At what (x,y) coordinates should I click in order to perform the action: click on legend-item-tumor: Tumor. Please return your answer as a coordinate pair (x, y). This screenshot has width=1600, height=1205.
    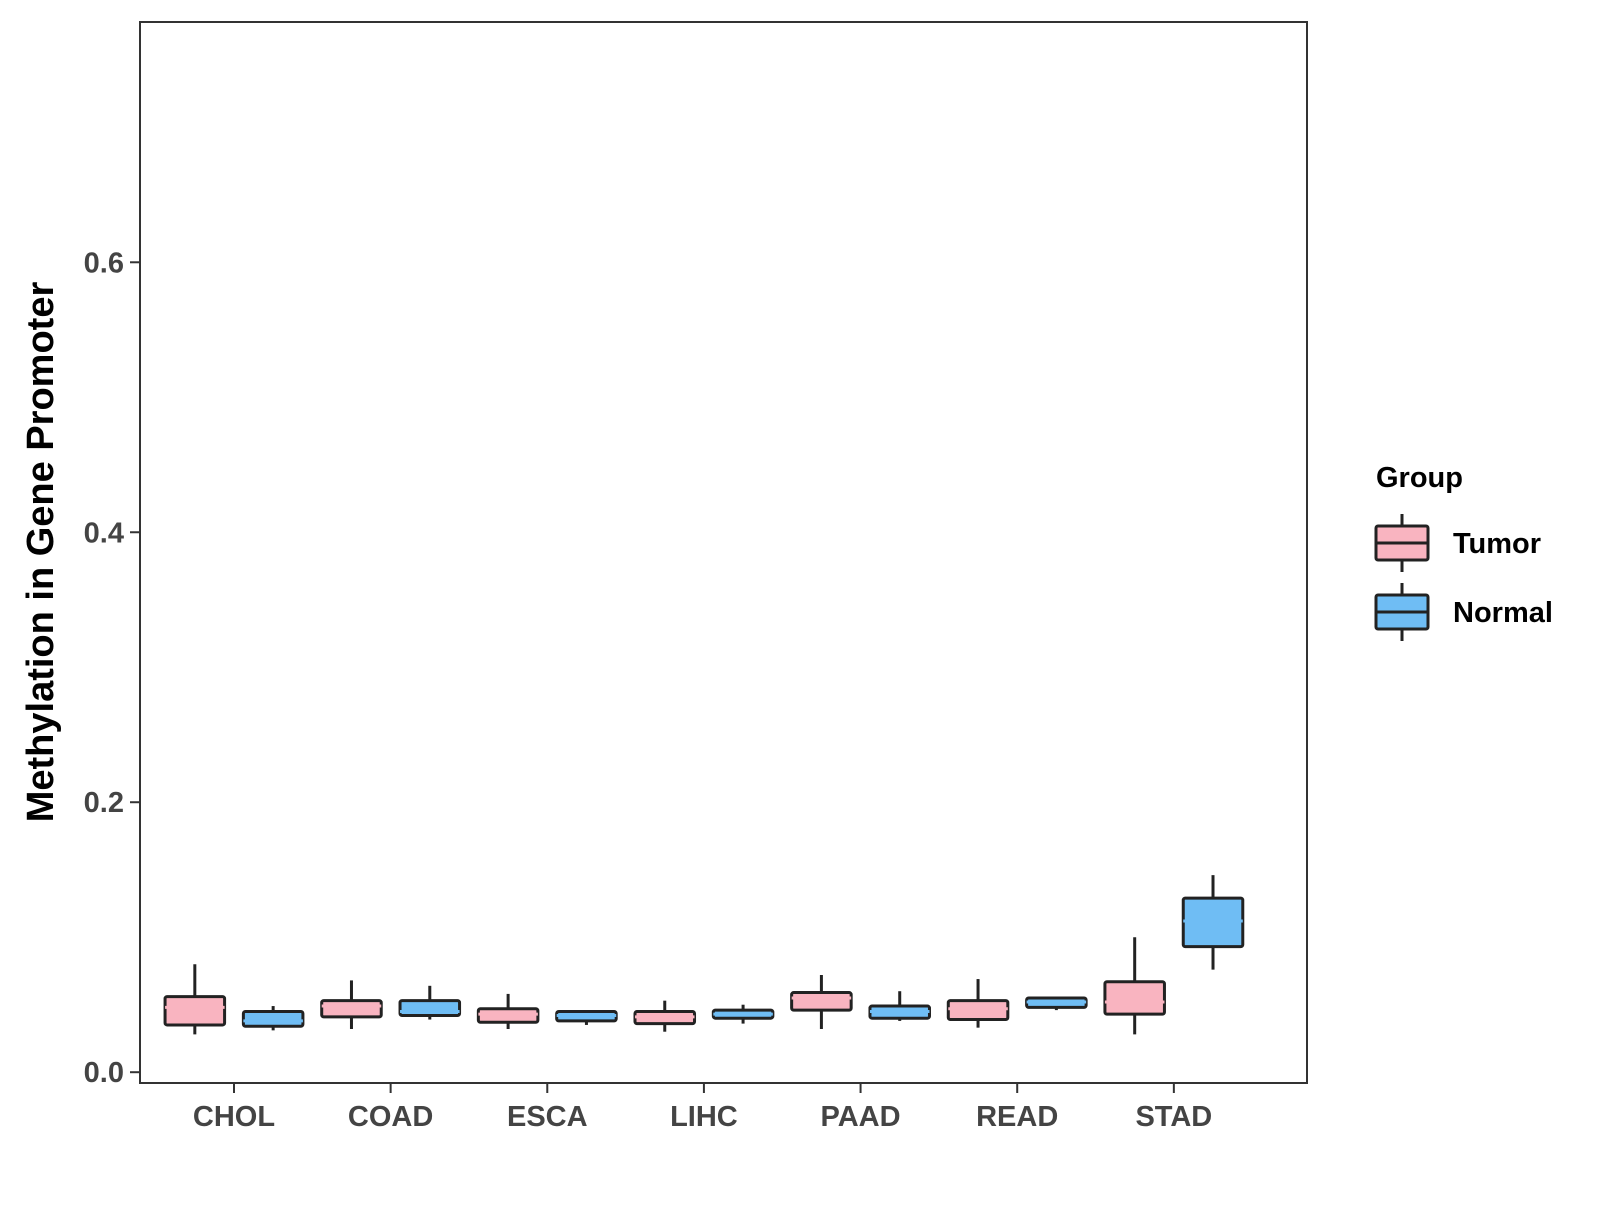
    Looking at the image, I should click on (1457, 543).